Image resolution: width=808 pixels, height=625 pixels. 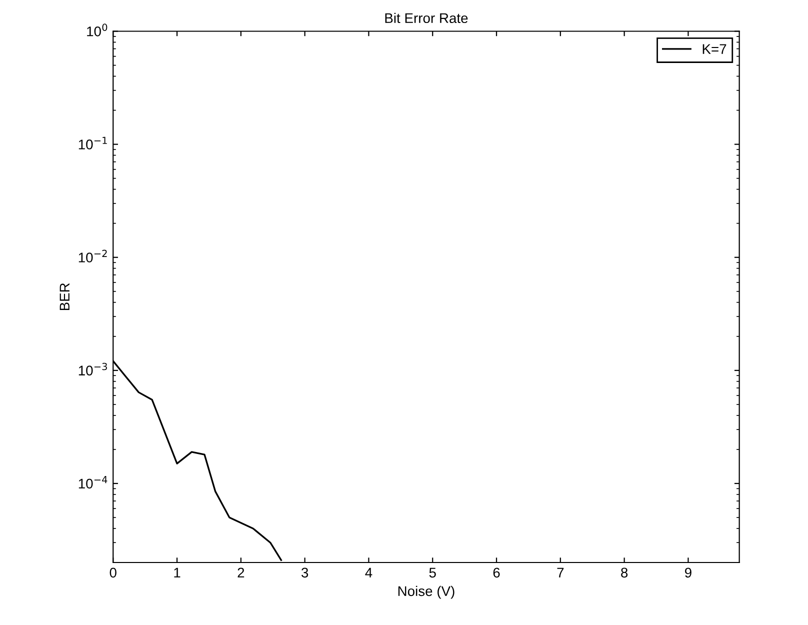 I want to click on x-tick-label: 1, so click(x=177, y=573).